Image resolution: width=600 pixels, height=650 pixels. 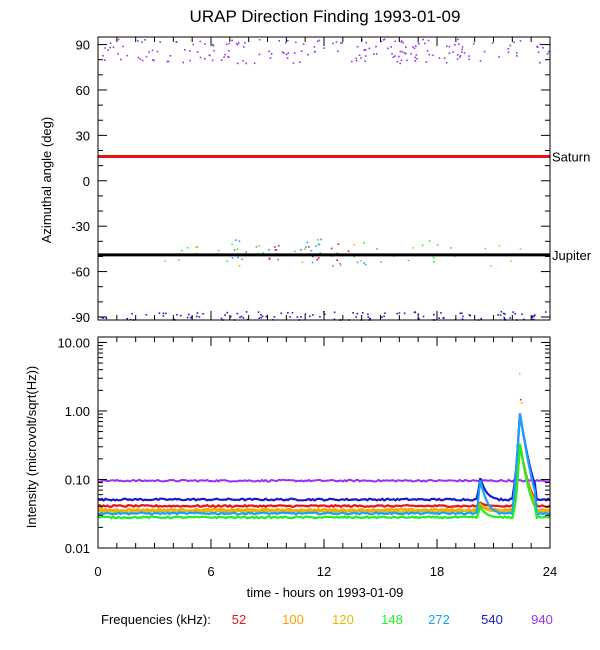 What do you see at coordinates (392, 619) in the screenshot?
I see `frequency-legend-item-148: 148` at bounding box center [392, 619].